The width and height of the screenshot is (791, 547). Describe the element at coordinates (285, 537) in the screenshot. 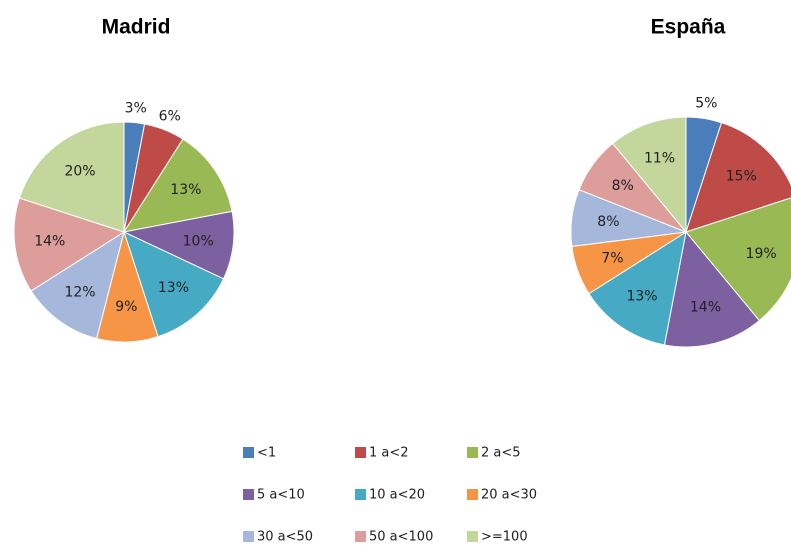

I see `legend-label: 30 a<50` at that location.